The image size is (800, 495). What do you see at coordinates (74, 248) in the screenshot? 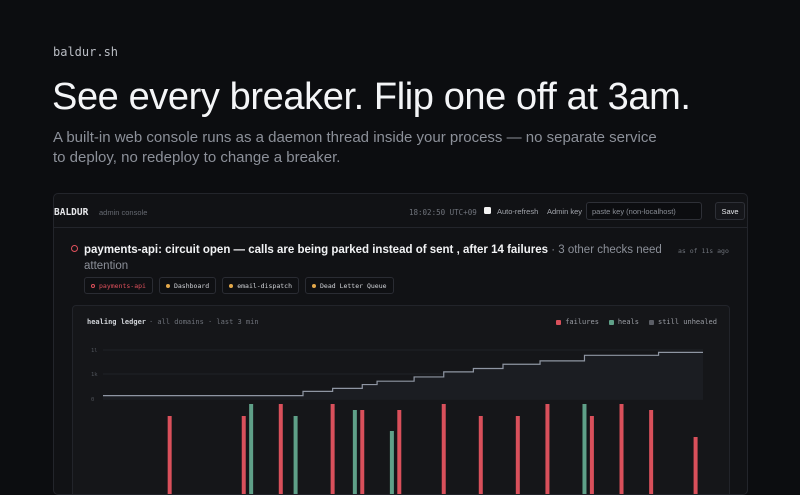
I see `alert-status-icon` at bounding box center [74, 248].